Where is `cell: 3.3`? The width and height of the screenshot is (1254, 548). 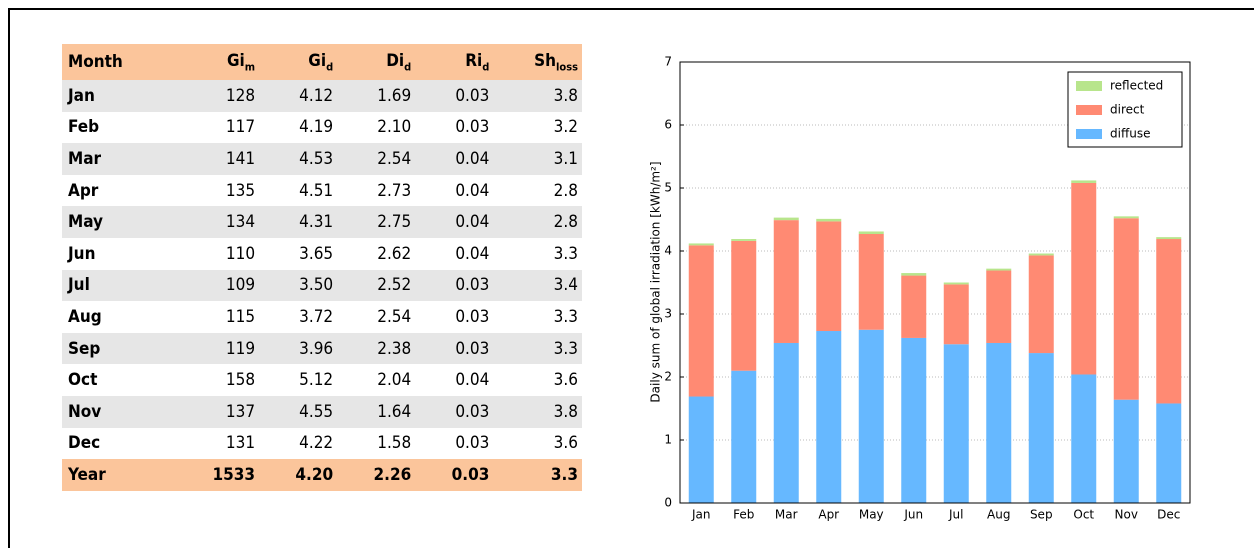 cell: 3.3 is located at coordinates (537, 348).